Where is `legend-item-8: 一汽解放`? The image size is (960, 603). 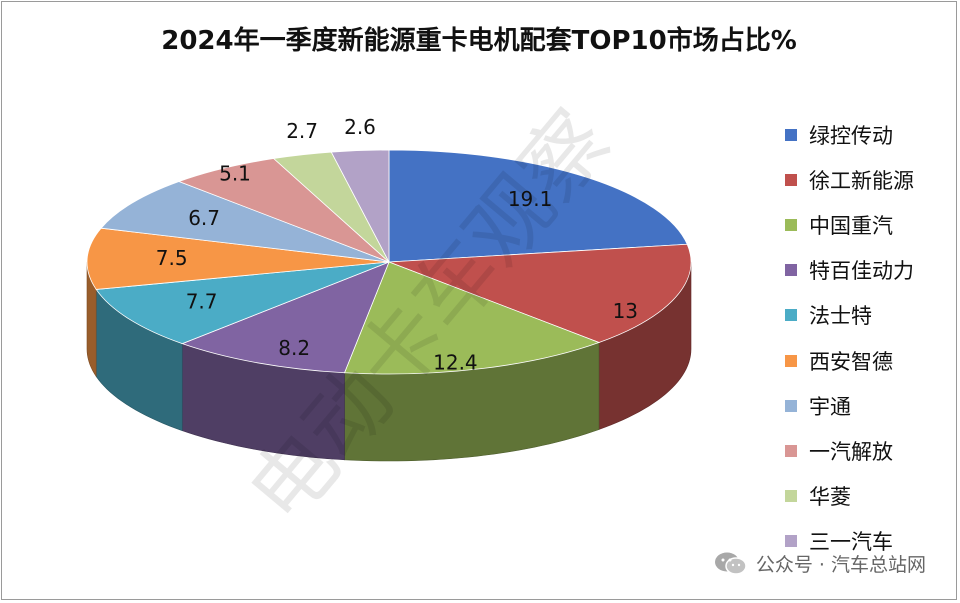 legend-item-8: 一汽解放 is located at coordinates (870, 450).